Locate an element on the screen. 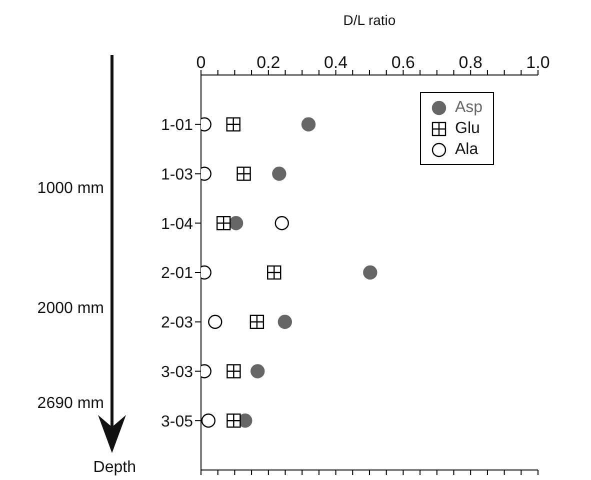  x-tick-label: 0.8 is located at coordinates (470, 62).